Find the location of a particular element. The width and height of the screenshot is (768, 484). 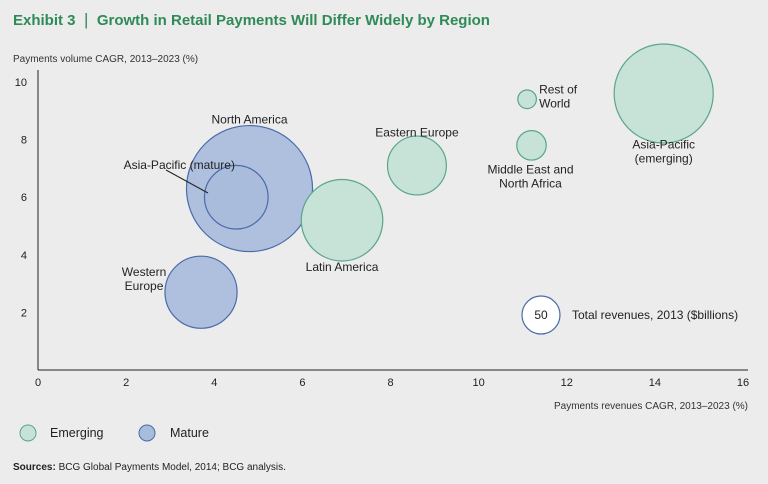

bubble-label: Asia-Pacific (mature) is located at coordinates (179, 165).